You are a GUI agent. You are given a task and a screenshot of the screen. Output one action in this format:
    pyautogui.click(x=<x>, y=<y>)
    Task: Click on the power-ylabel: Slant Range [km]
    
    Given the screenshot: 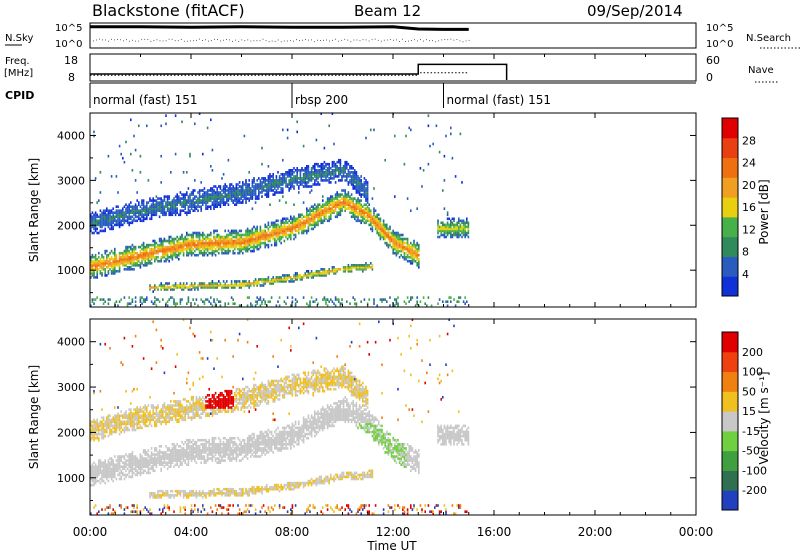 What is the action you would take?
    pyautogui.click(x=34, y=210)
    